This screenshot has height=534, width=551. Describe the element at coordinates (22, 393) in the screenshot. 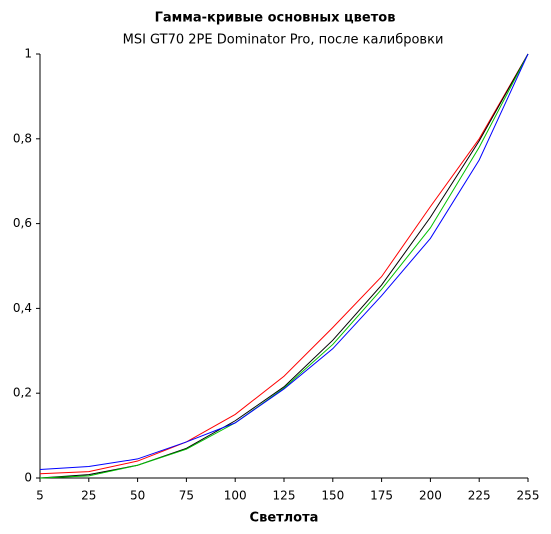

I see `y-tick-label: 0,2` at that location.